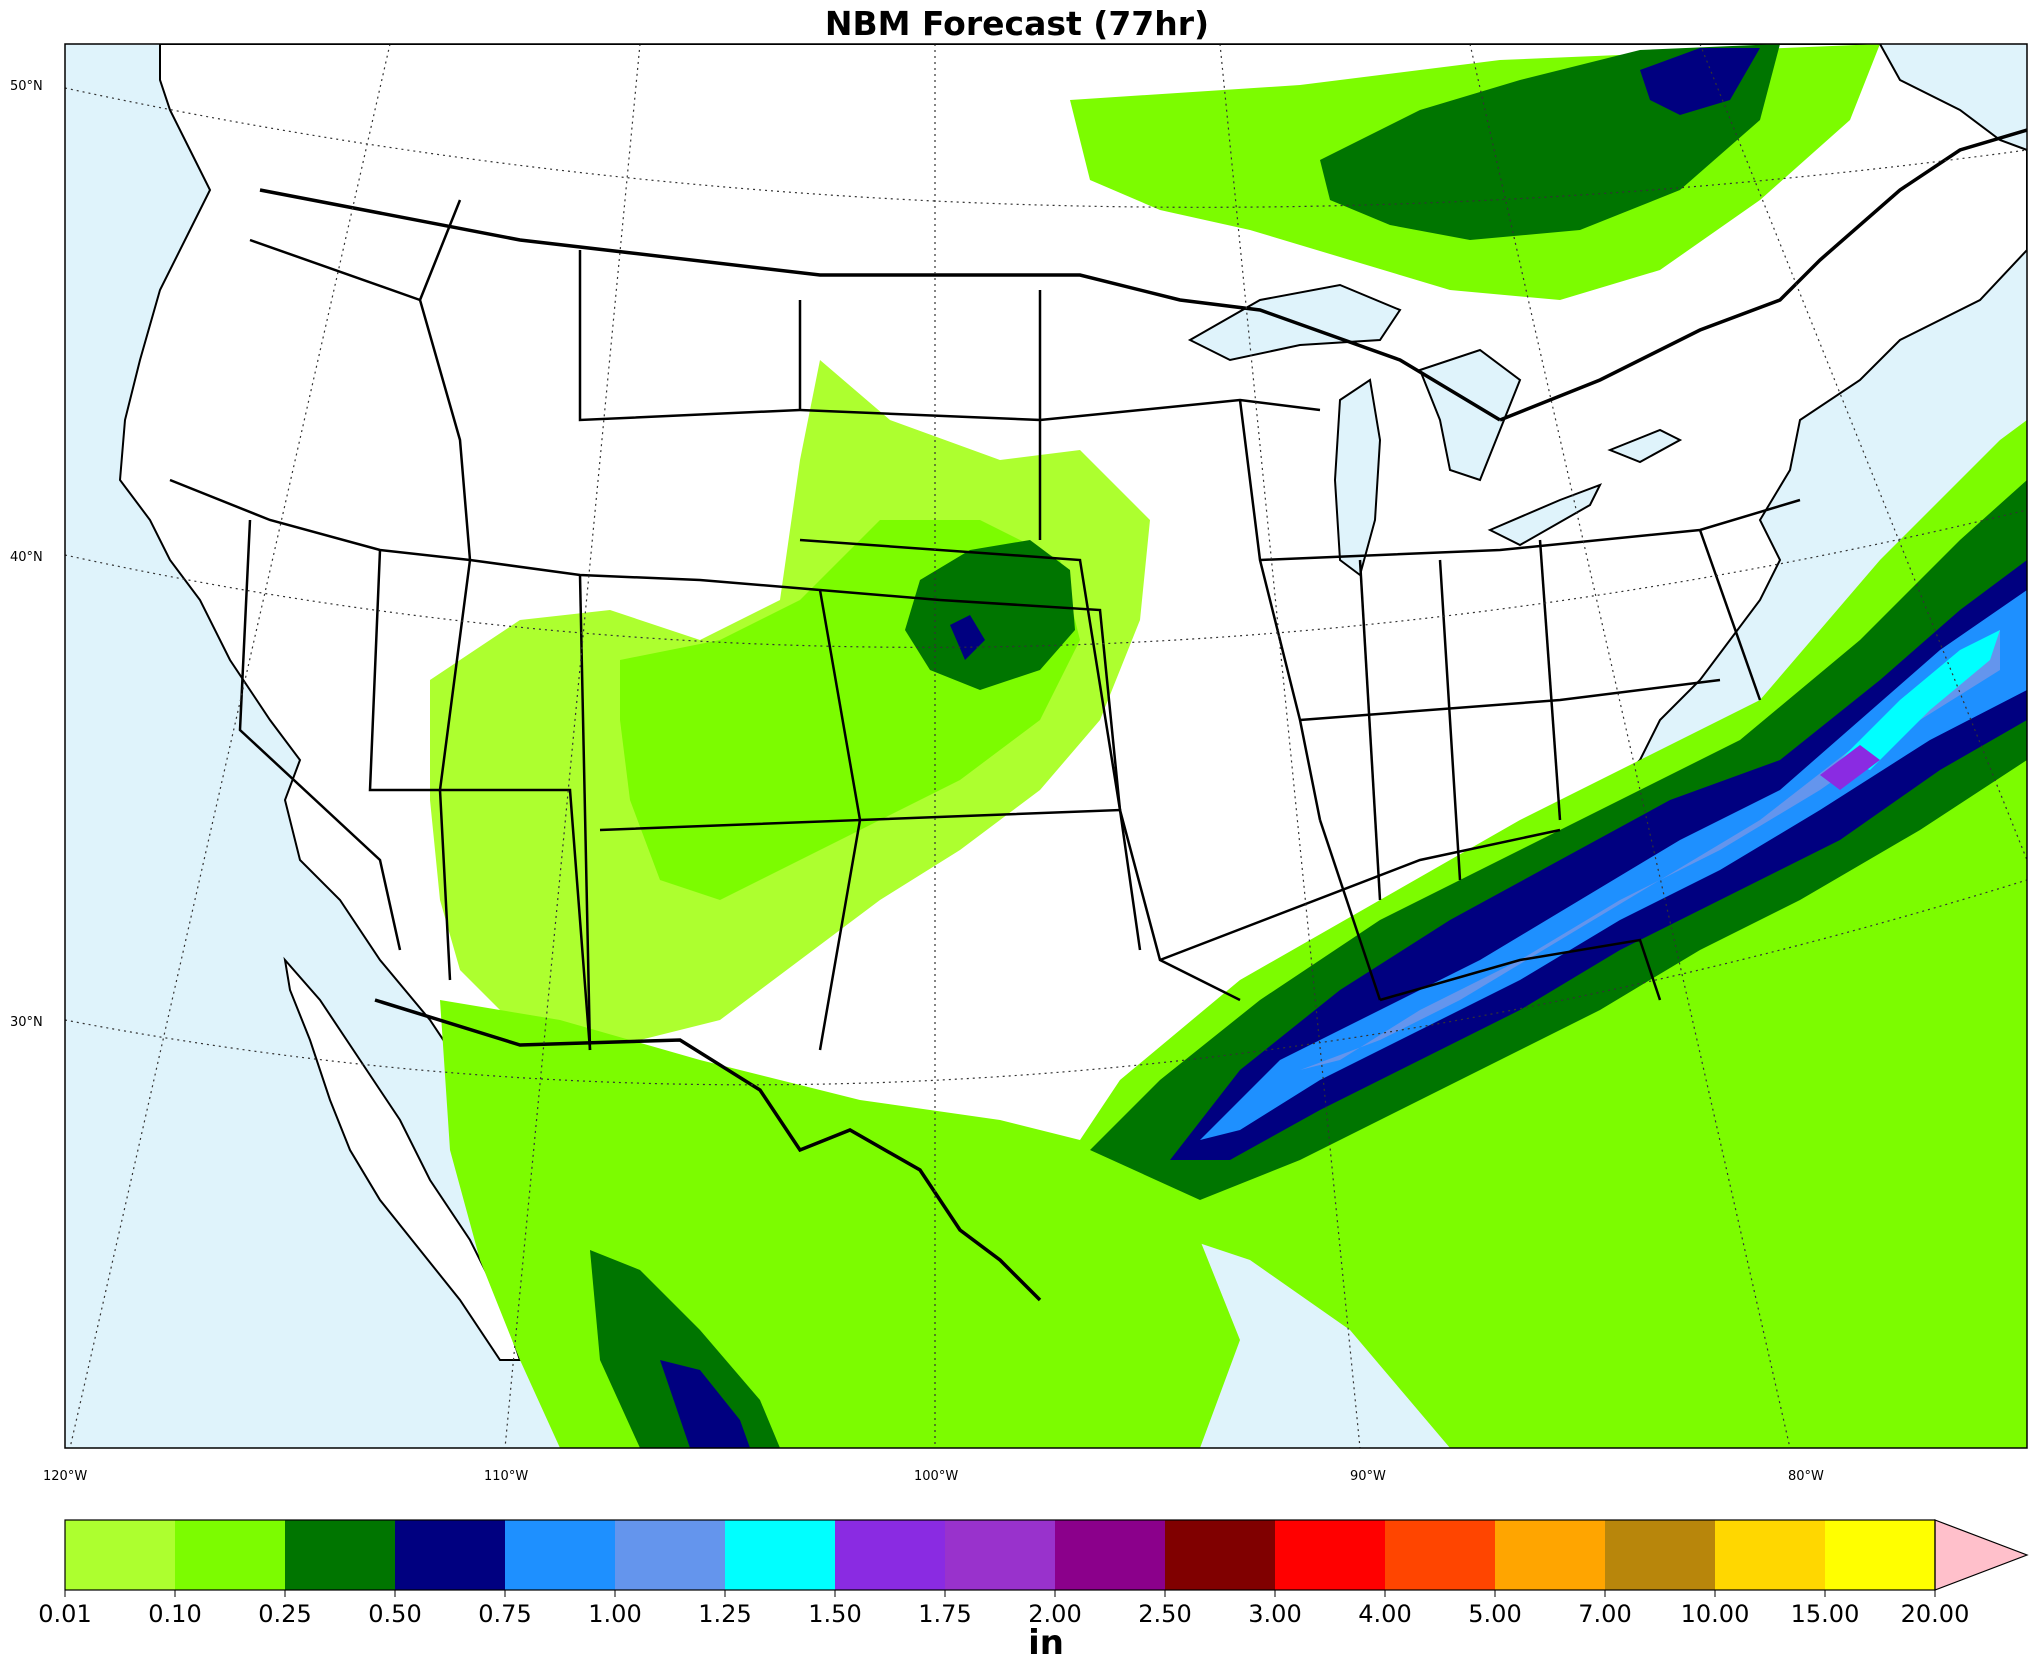  I want to click on lon-label-90: 90°W, so click(1368, 1476).